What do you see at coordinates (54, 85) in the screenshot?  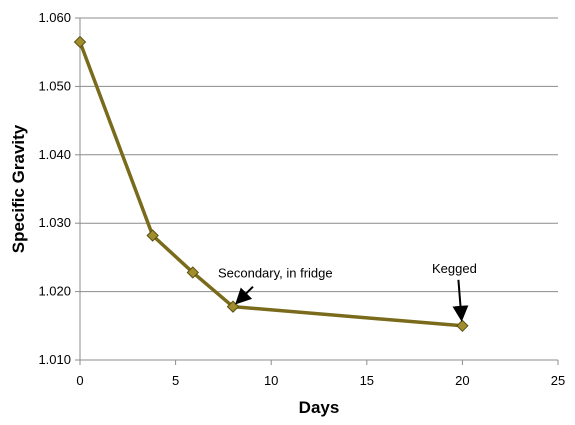 I see `y-tick-label: 1.050` at bounding box center [54, 85].